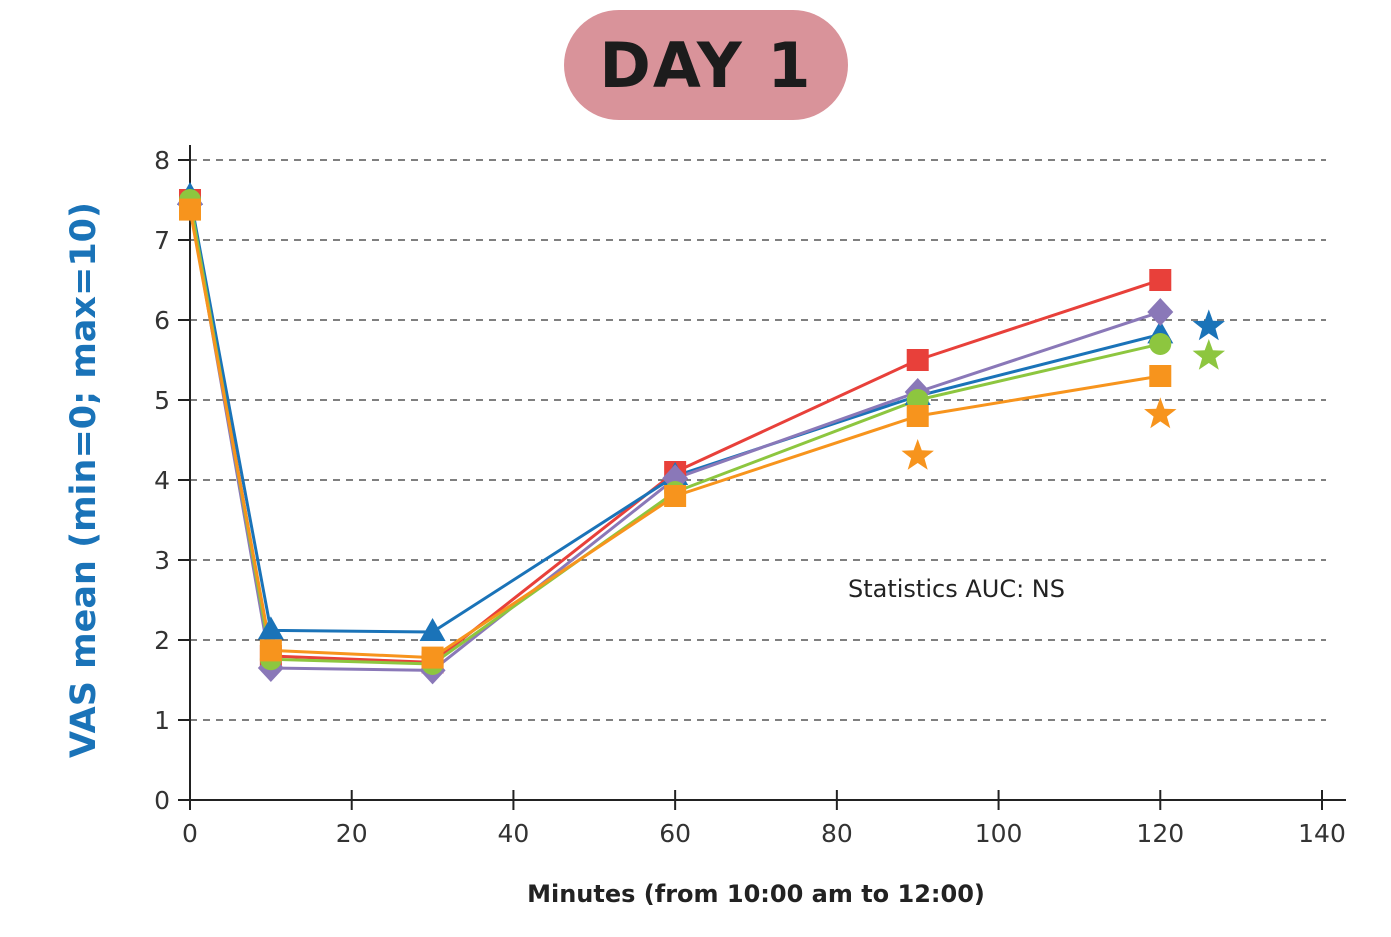 This screenshot has width=1391, height=937. I want to click on x-tick-label-100: 100, so click(999, 833).